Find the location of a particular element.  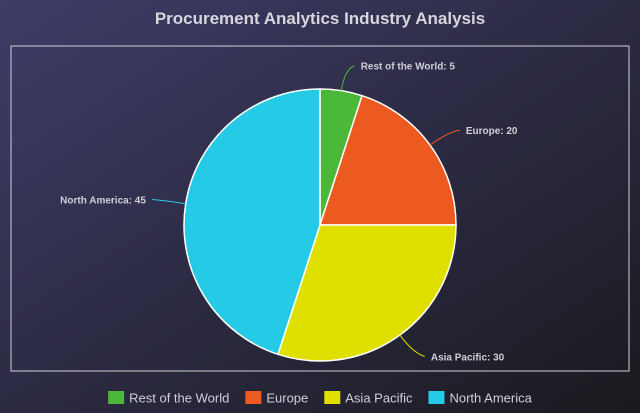

pie-slice-europe is located at coordinates (387, 160).